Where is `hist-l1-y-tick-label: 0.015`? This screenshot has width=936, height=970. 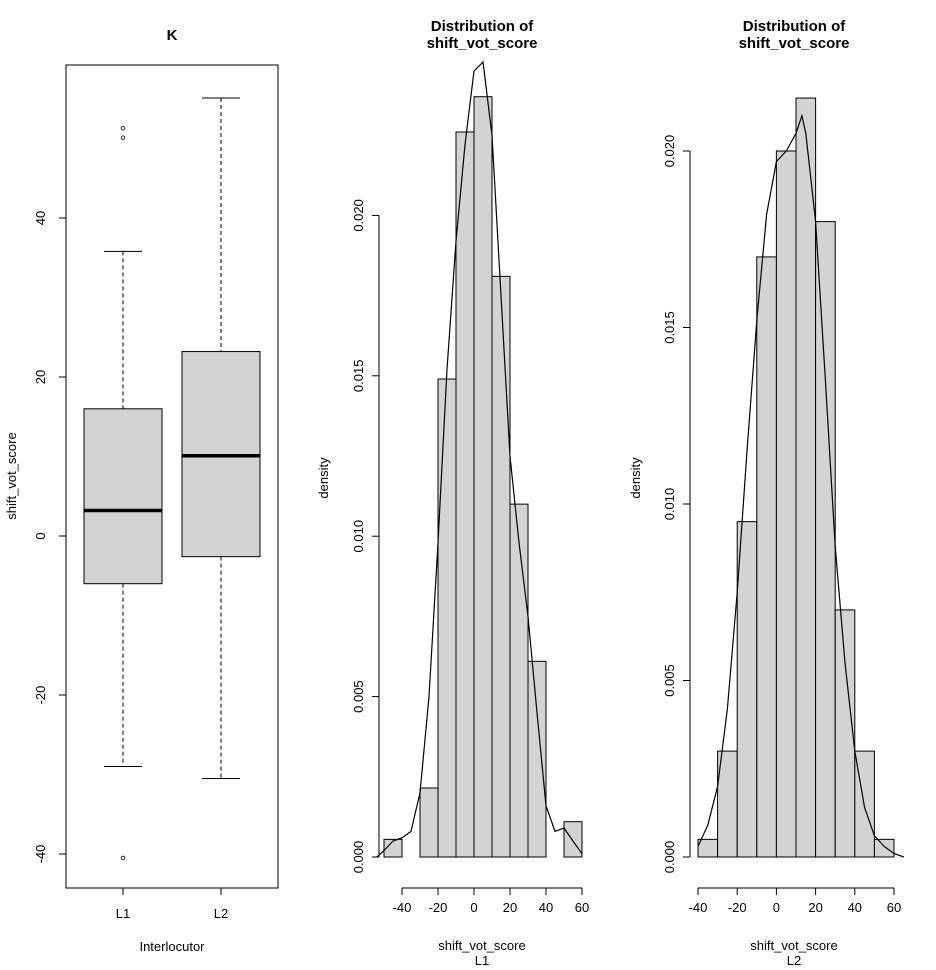 hist-l1-y-tick-label: 0.015 is located at coordinates (358, 376).